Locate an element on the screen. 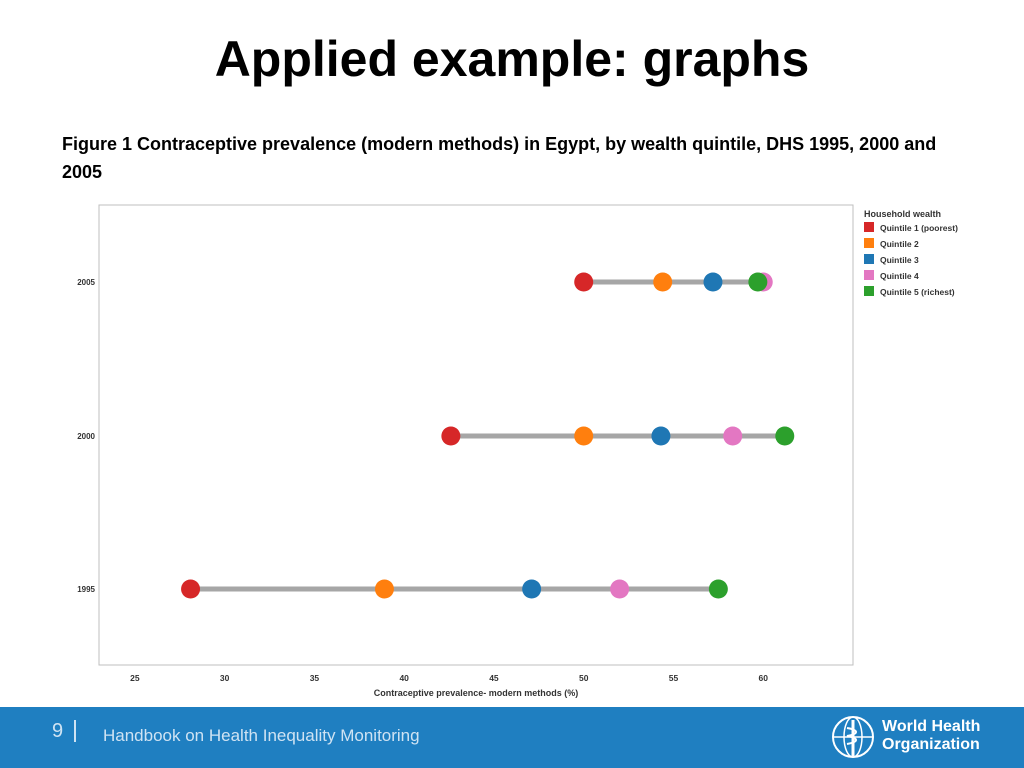 Image resolution: width=1024 pixels, height=768 pixels. x-tick-label: 25 is located at coordinates (135, 678).